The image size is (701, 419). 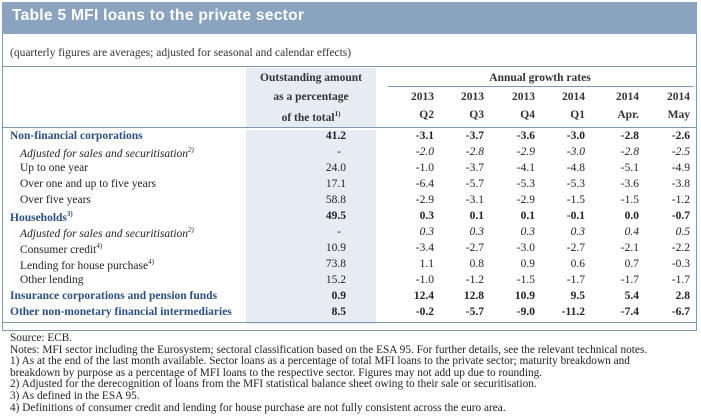 I want to click on period-header-sub: May, so click(x=678, y=115).